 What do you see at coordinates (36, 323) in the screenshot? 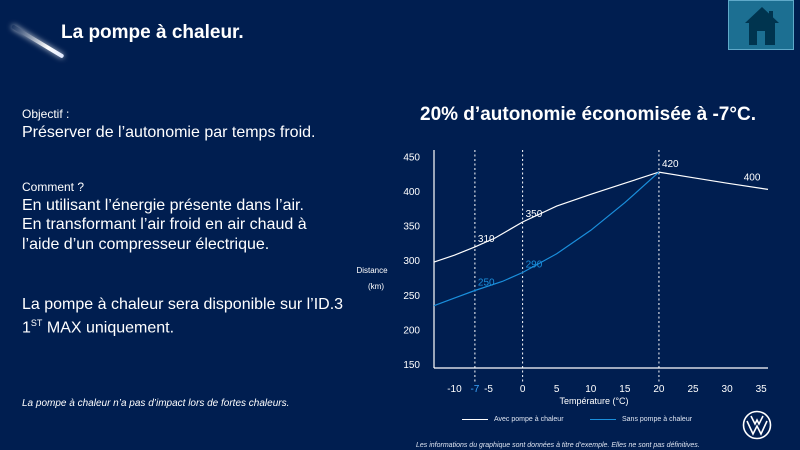
I see `availability-sup: ST` at bounding box center [36, 323].